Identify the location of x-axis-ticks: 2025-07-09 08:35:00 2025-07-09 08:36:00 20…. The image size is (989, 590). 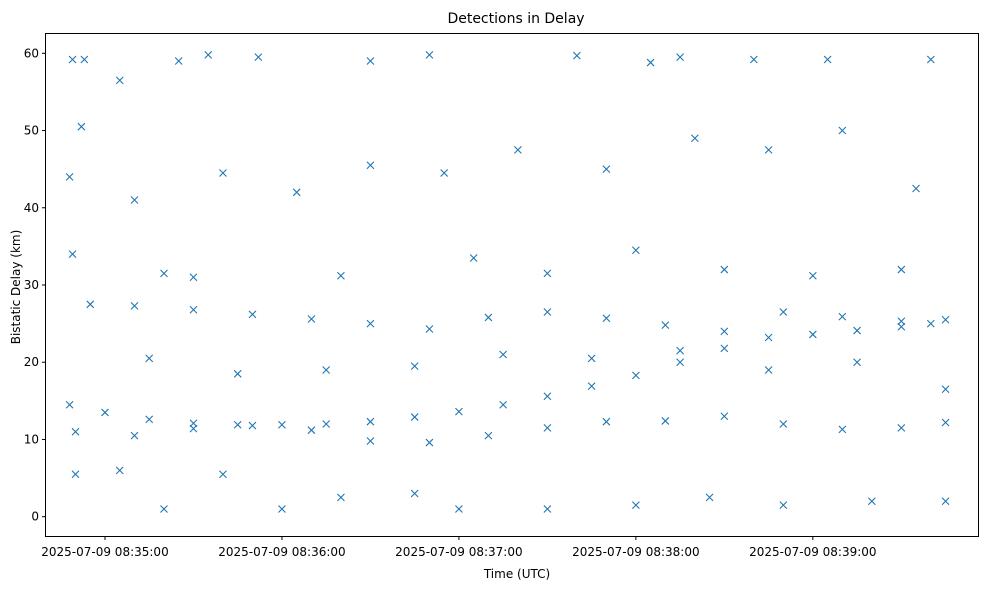
(459, 547).